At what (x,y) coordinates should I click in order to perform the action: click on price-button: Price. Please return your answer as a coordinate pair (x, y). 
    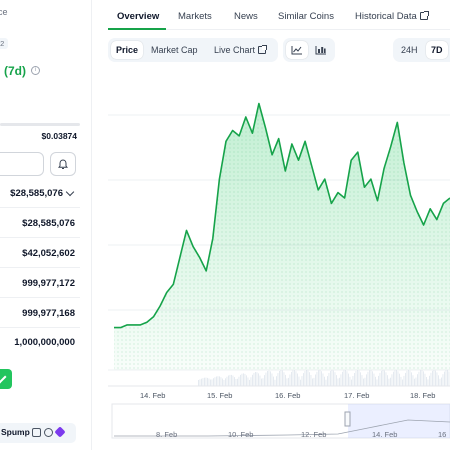
    Looking at the image, I should click on (127, 50).